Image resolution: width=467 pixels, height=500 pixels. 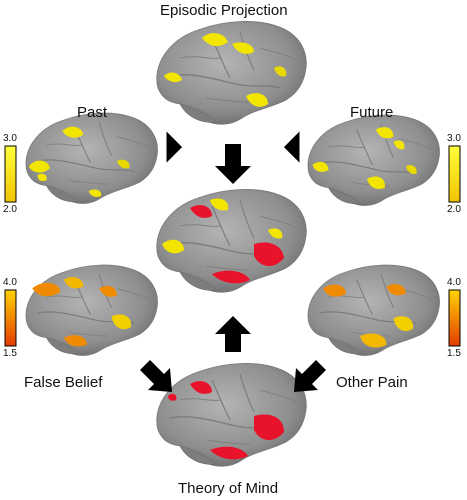 What do you see at coordinates (374, 160) in the screenshot?
I see `brain-future` at bounding box center [374, 160].